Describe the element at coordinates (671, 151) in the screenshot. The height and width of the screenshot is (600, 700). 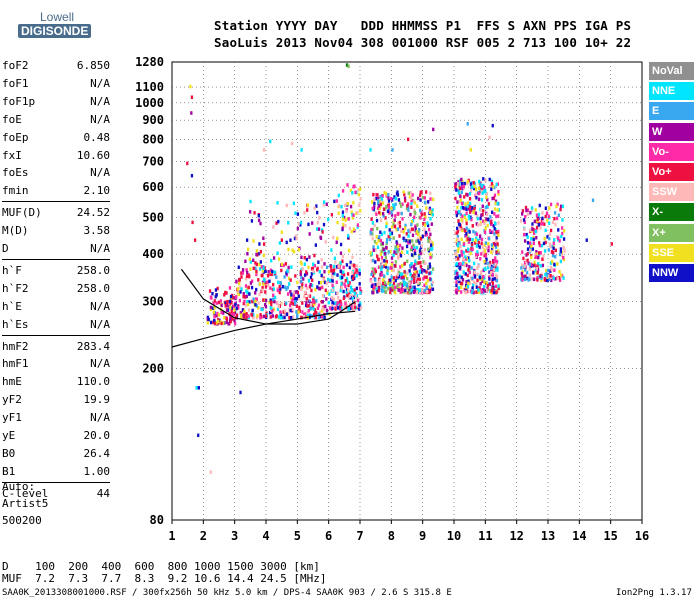
I see `legend-item-vo-: Vo-` at that location.